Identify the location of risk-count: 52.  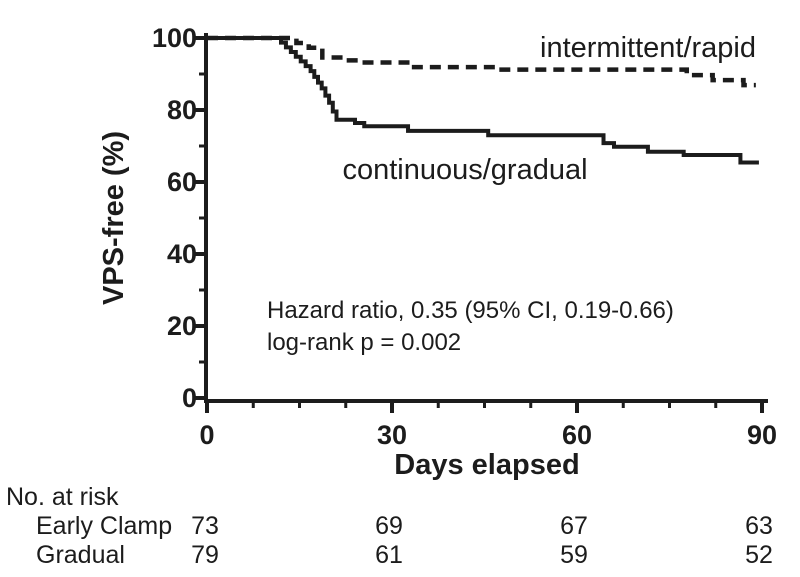
(759, 555).